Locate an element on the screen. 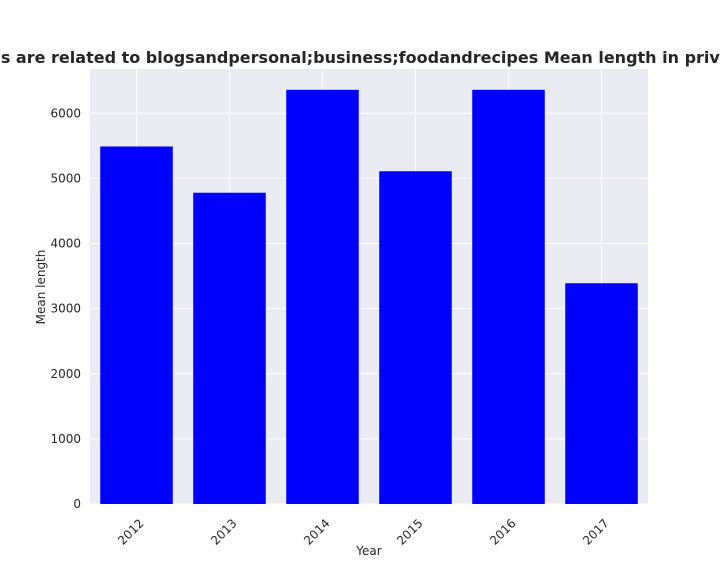 This screenshot has height=576, width=720. bar-2015 is located at coordinates (415, 337).